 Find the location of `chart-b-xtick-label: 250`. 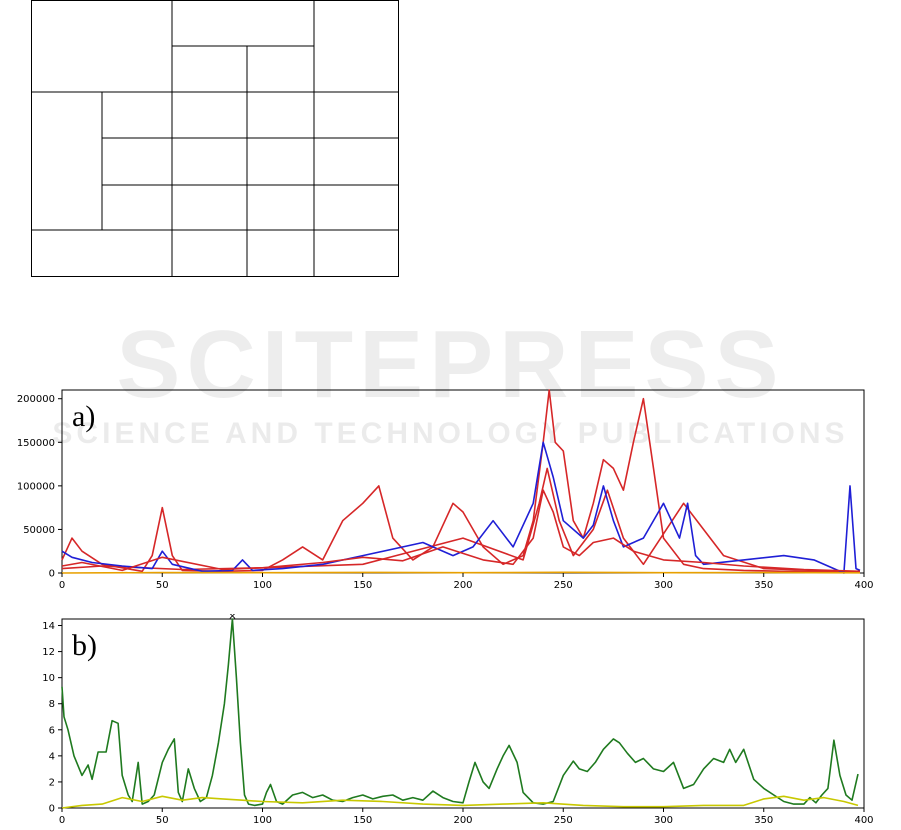

chart-b-xtick-label: 250 is located at coordinates (563, 820).